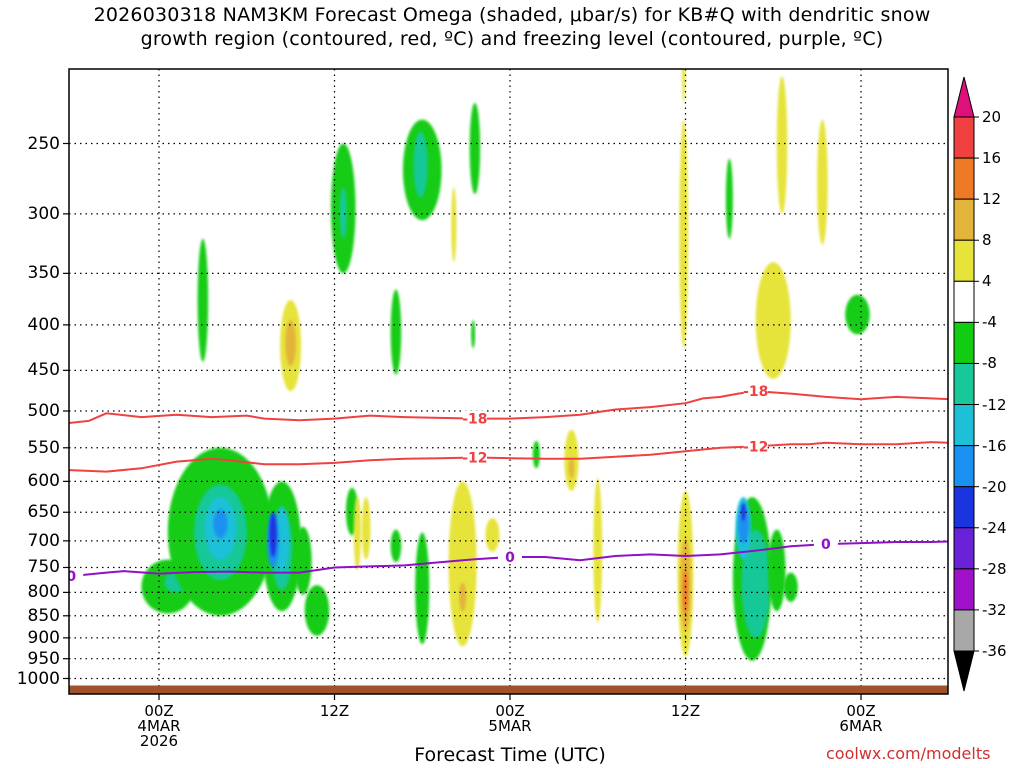 Image resolution: width=1024 pixels, height=768 pixels. Describe the element at coordinates (989, 363) in the screenshot. I see `colorbar-tick-label: -8` at that location.